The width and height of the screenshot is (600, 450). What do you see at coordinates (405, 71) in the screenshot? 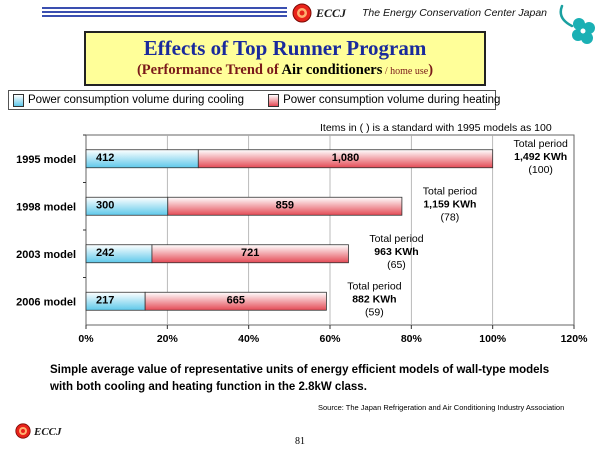
I see `subtitle-scope: / home use` at bounding box center [405, 71].